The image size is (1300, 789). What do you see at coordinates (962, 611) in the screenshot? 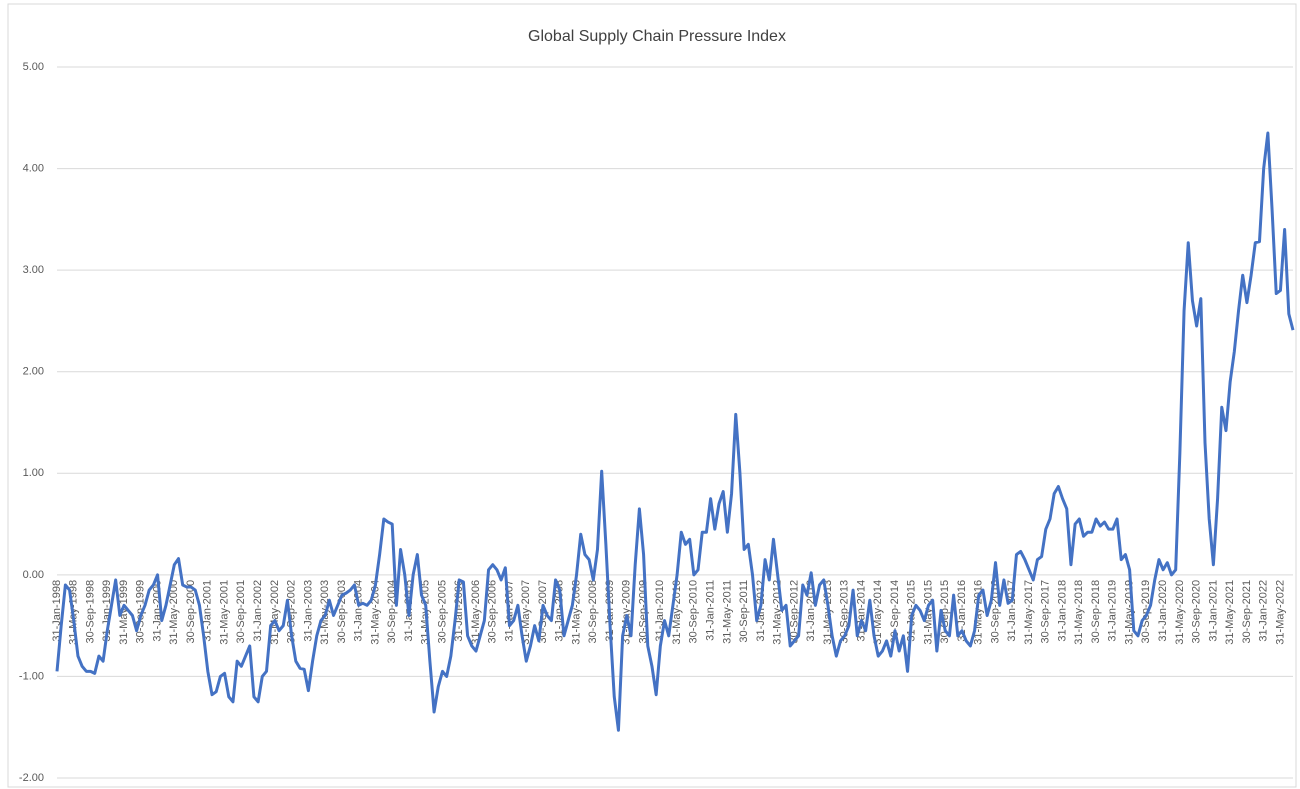
I see `x-tick-label: 31-Jan-2016` at bounding box center [962, 611].